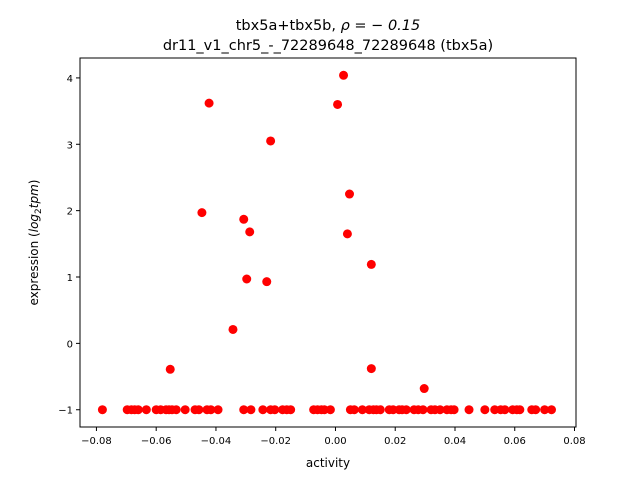  What do you see at coordinates (455, 441) in the screenshot?
I see `x-tick-label: 0.04` at bounding box center [455, 441].